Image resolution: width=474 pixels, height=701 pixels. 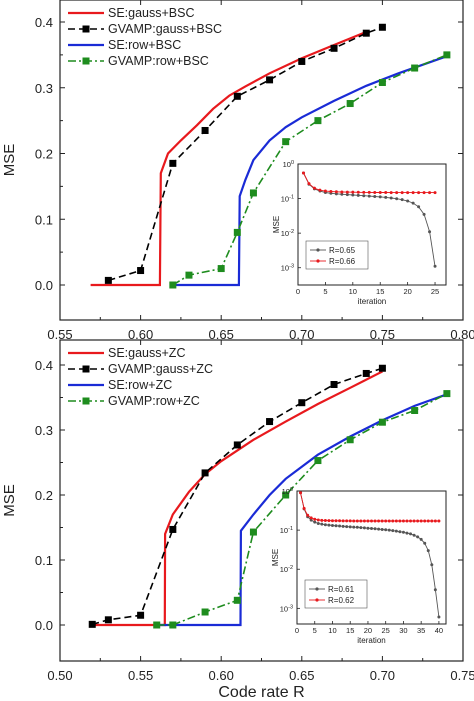 What do you see at coordinates (158, 61) in the screenshot?
I see `legend-label: GVAMP:row+BSC` at bounding box center [158, 61].